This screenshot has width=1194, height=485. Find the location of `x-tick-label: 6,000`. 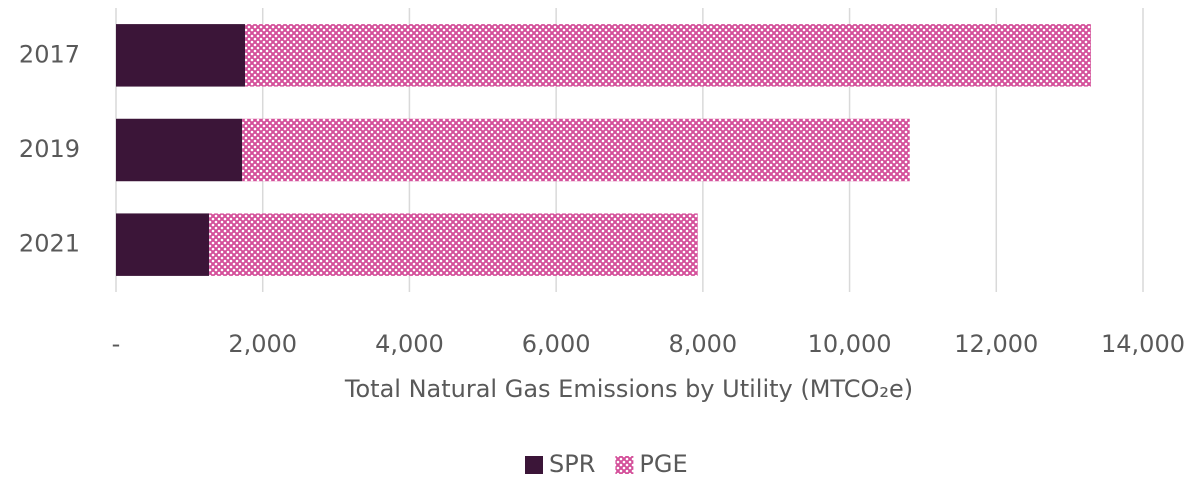

x-tick-label: 6,000 is located at coordinates (556, 344).